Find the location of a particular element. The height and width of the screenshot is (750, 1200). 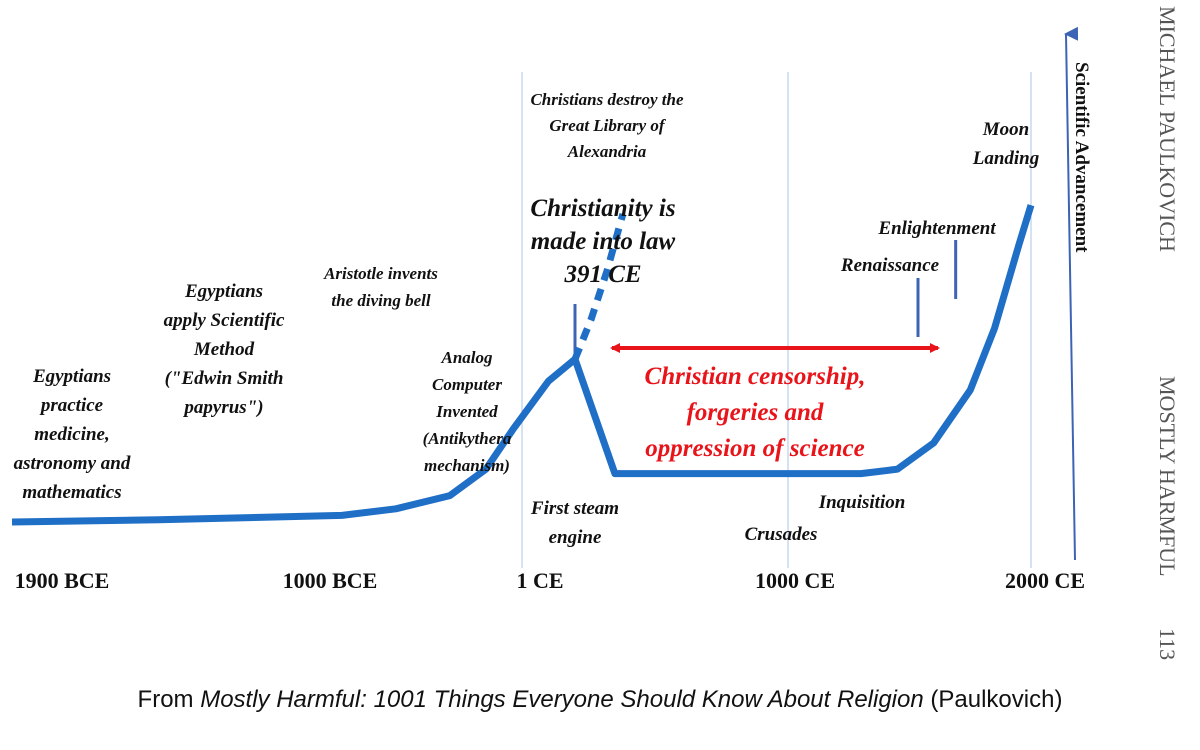

x-tick-labels: 1900 BCE 1000 BCE 1 CE 1000 CE 2000 CE is located at coordinates (550, 580).